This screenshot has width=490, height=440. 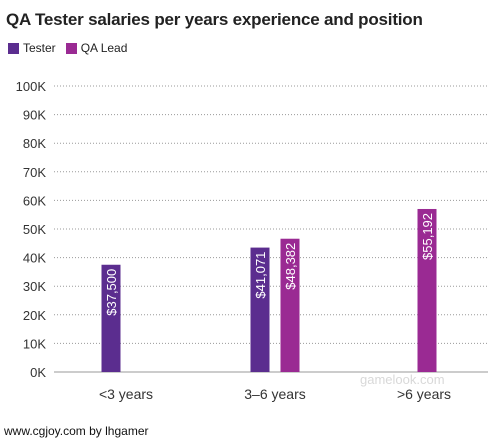 What do you see at coordinates (34, 258) in the screenshot?
I see `y-tick-label: 40K` at bounding box center [34, 258].